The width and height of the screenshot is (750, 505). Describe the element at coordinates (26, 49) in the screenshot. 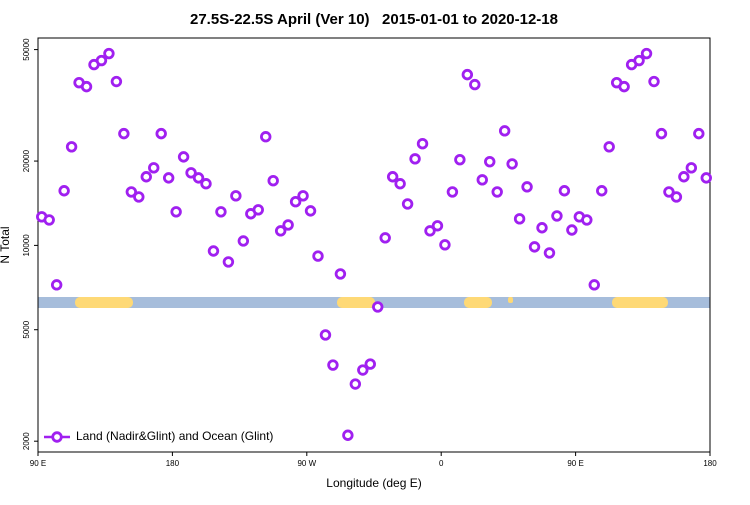

I see `y-tick-label: 50000` at that location.